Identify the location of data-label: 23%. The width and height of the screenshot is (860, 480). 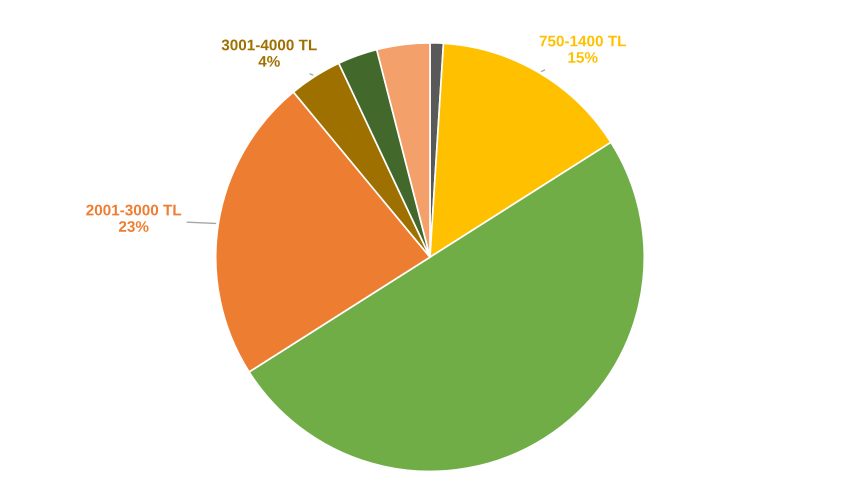
(133, 226).